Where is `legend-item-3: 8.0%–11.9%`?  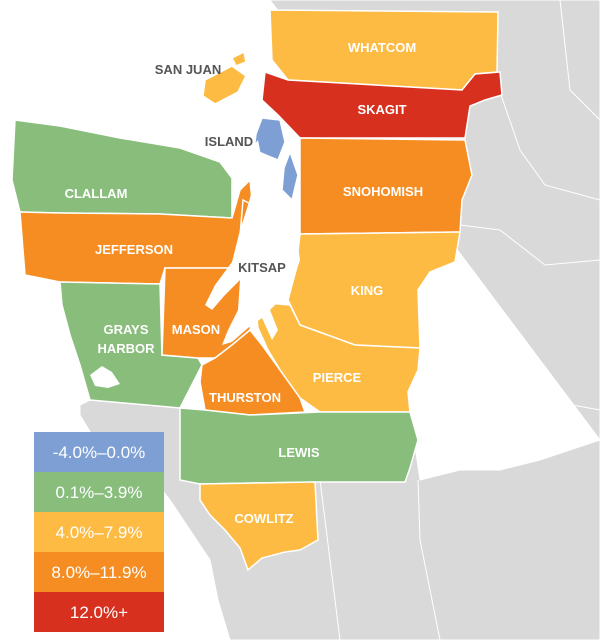
legend-item-3: 8.0%–11.9% is located at coordinates (99, 572).